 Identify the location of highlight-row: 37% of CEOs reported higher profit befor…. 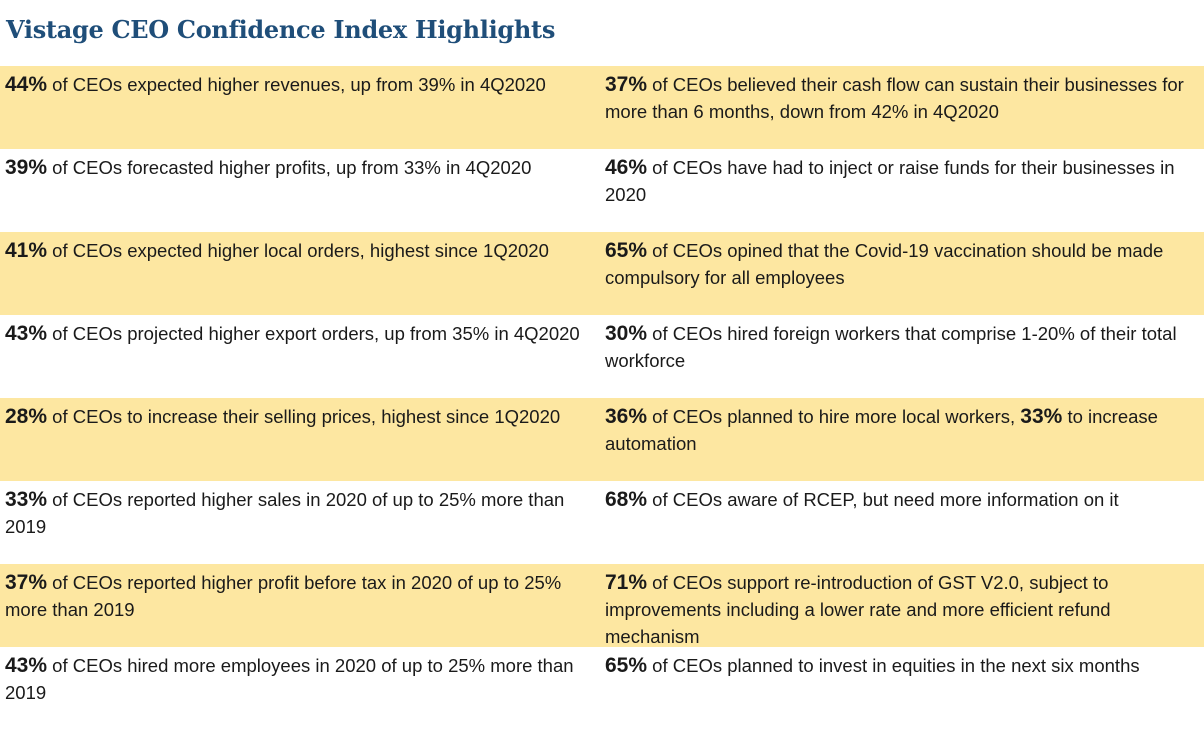
(602, 605).